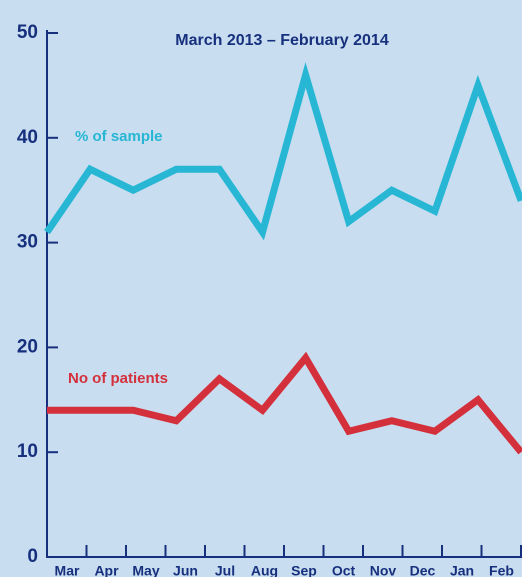  I want to click on x-tick-label: May, so click(145, 570).